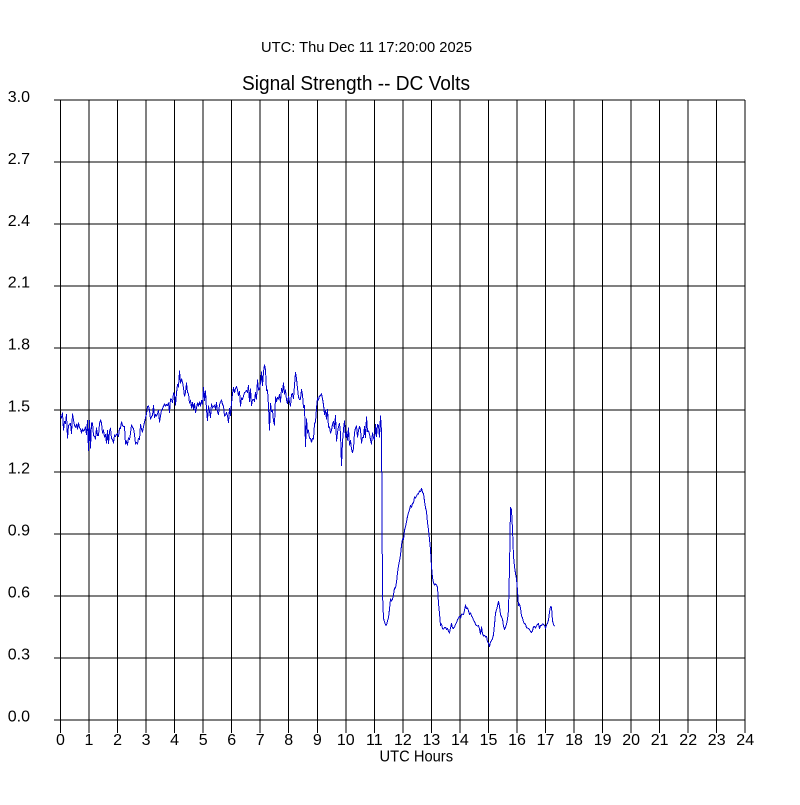 This screenshot has height=805, width=800. Describe the element at coordinates (660, 740) in the screenshot. I see `svg-text: 21` at that location.